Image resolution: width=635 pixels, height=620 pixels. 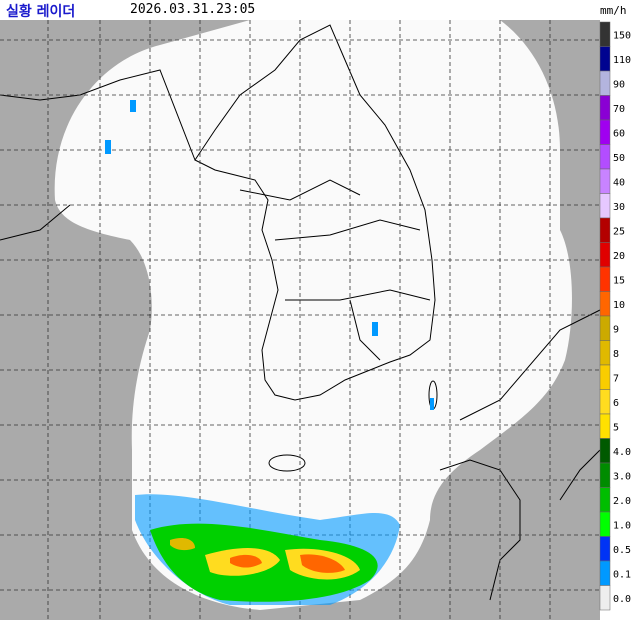 What do you see at coordinates (616, 378) in the screenshot?
I see `legend-label: 7` at bounding box center [616, 378].